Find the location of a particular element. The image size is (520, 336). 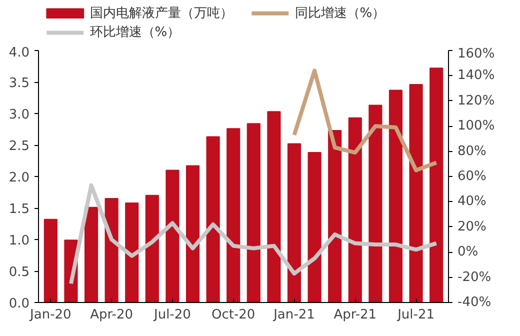

legend-label: 同比增速（%） is located at coordinates (340, 13).